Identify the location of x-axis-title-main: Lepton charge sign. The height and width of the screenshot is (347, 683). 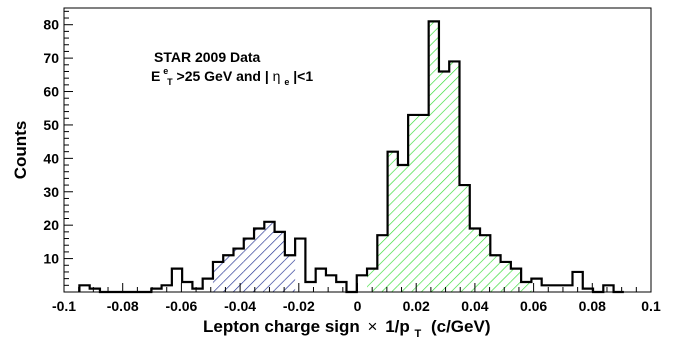
(281, 326).